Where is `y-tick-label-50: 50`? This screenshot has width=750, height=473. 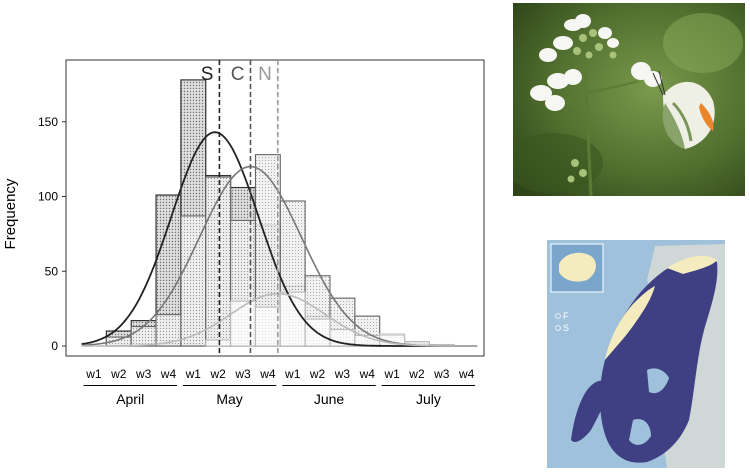
y-tick-label-50: 50 is located at coordinates (52, 271).